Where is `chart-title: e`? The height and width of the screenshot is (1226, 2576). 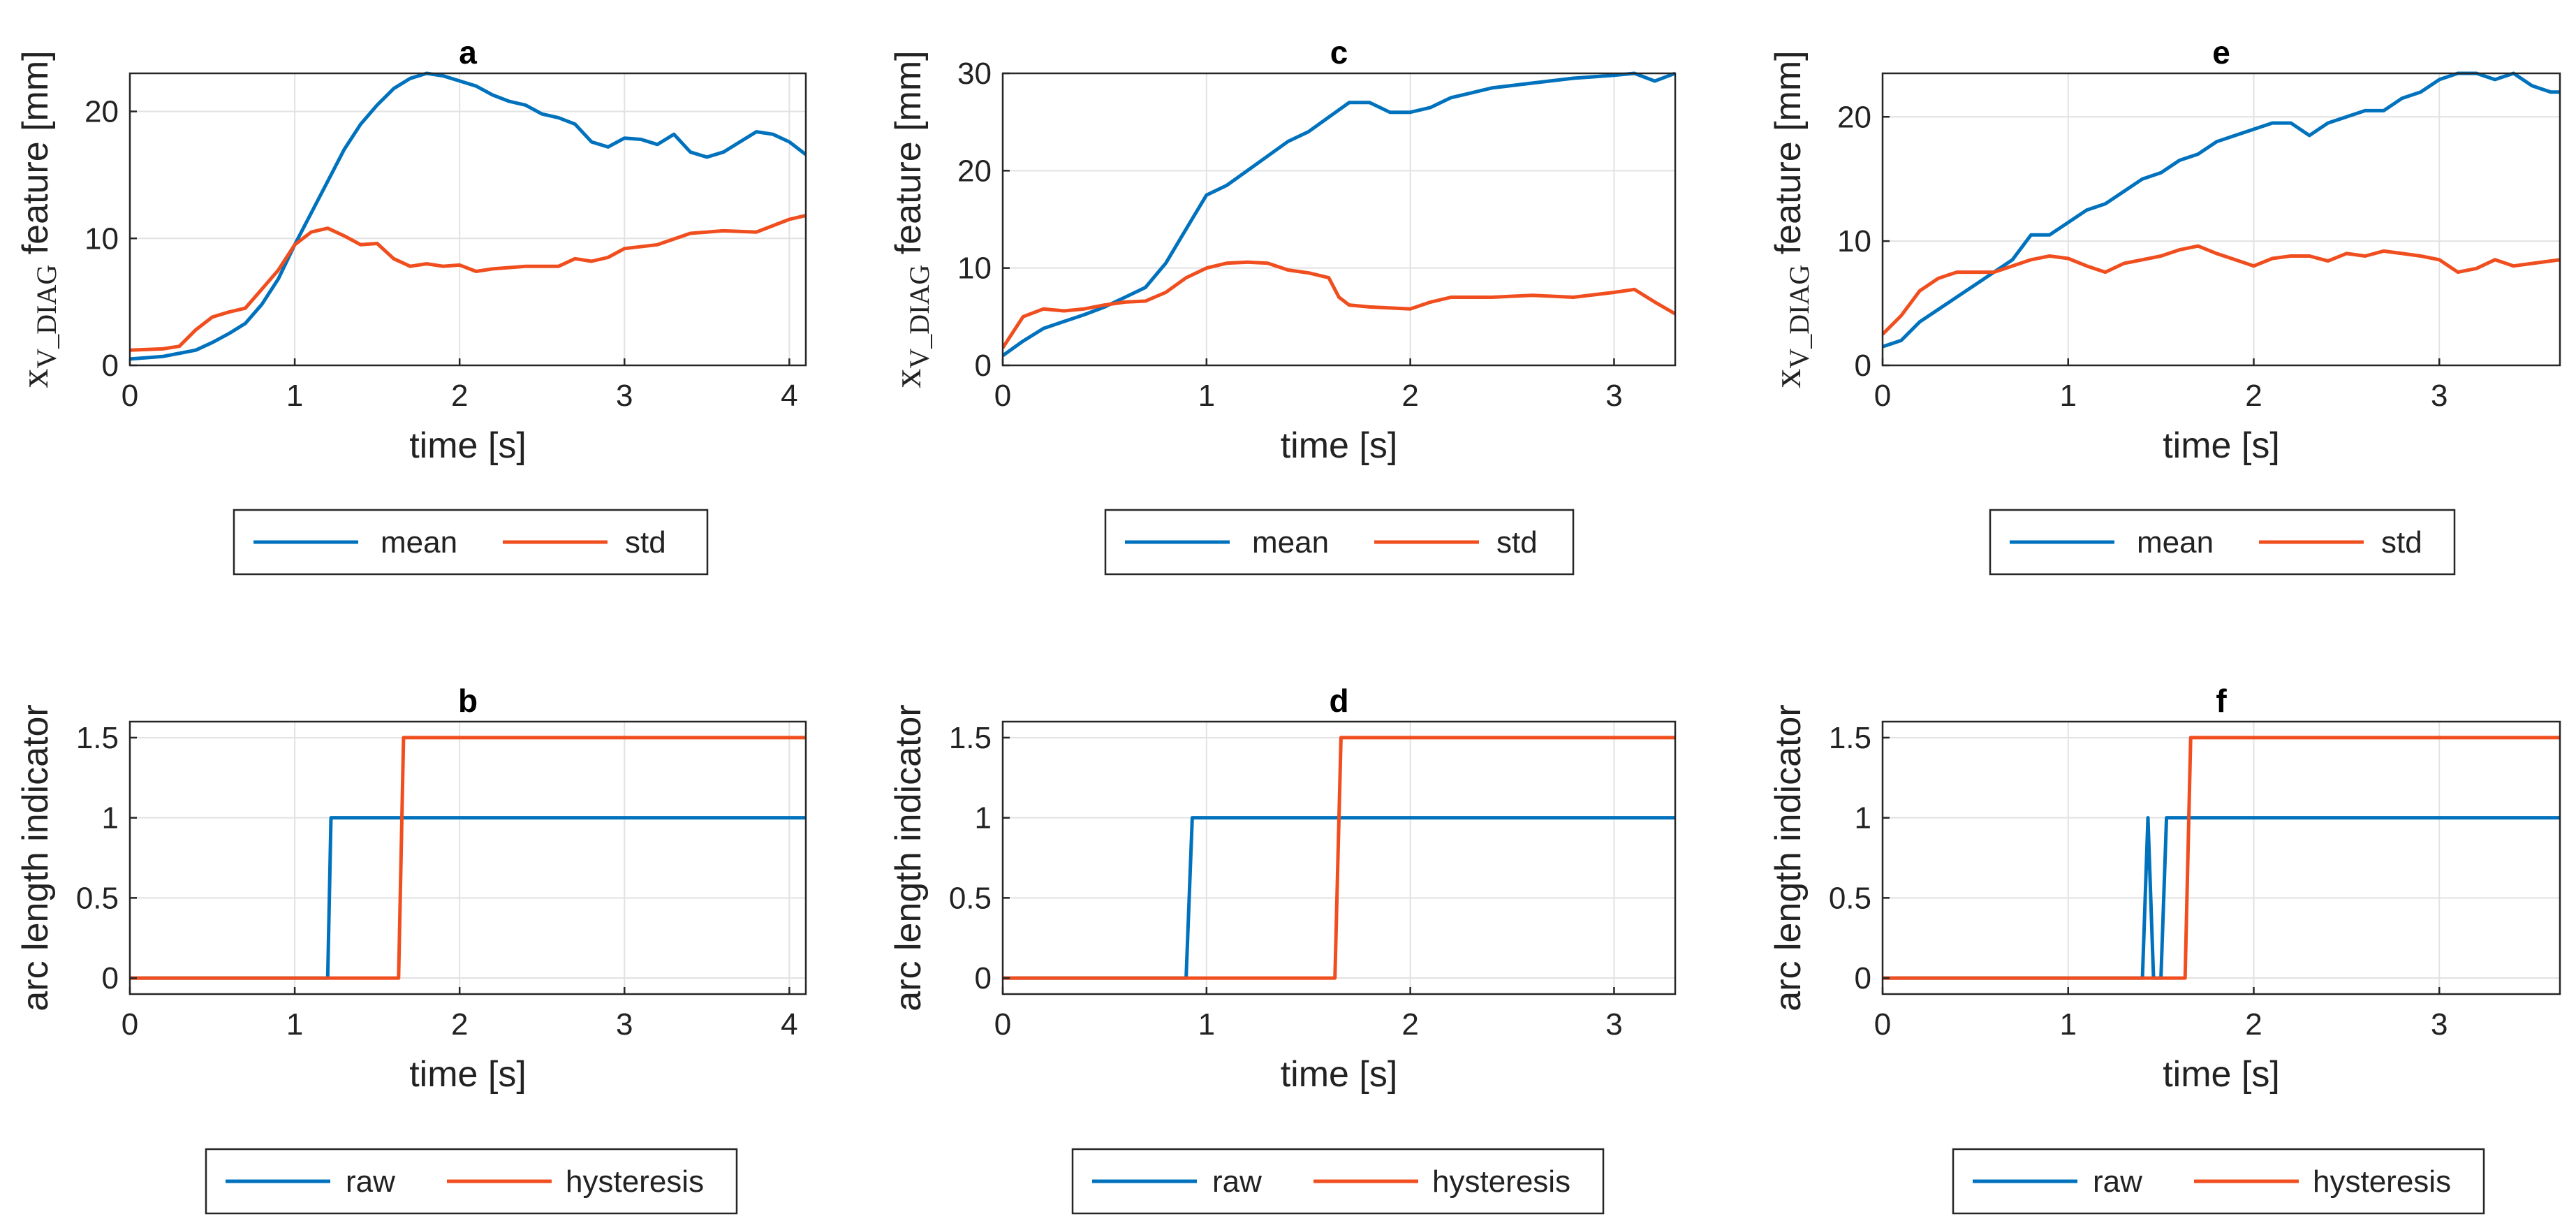 chart-title: e is located at coordinates (2221, 52).